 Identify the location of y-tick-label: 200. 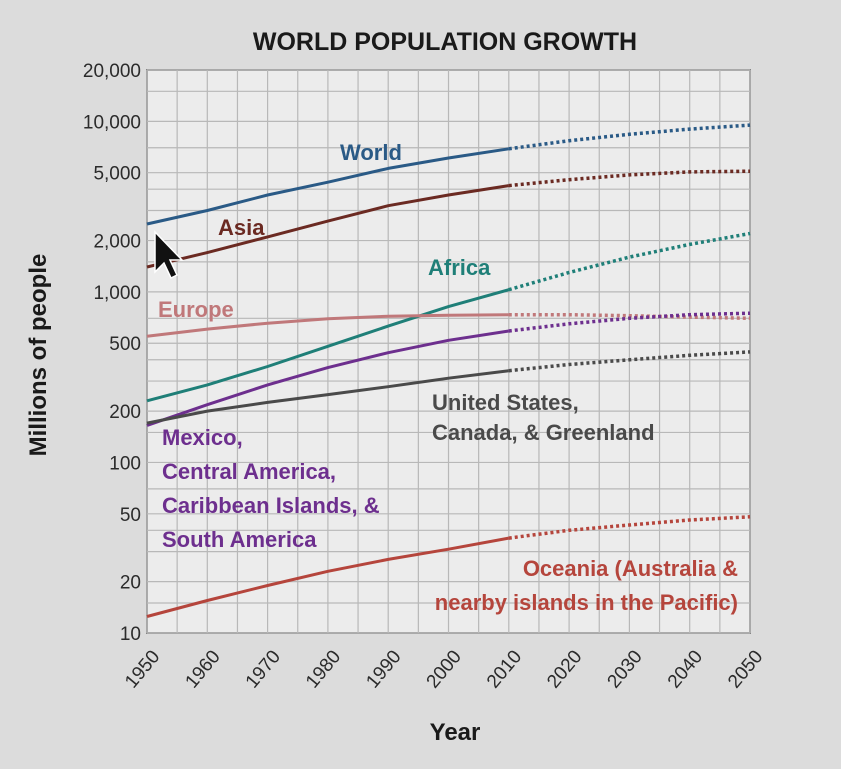
(125, 412).